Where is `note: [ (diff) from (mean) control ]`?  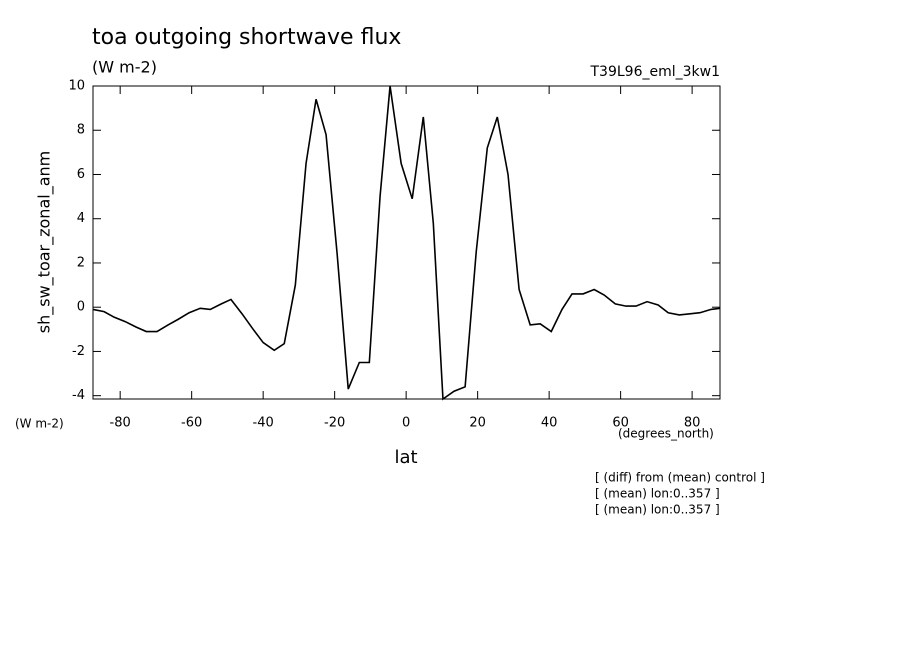 note: [ (diff) from (mean) control ] is located at coordinates (680, 478).